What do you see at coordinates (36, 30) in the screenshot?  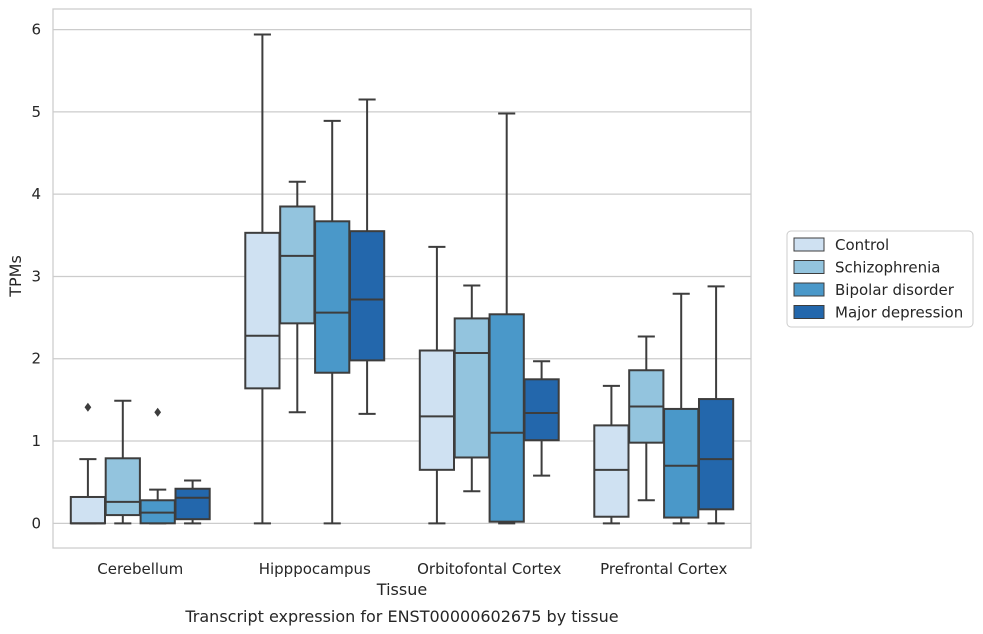 I see `y-tick-label: 6` at bounding box center [36, 30].